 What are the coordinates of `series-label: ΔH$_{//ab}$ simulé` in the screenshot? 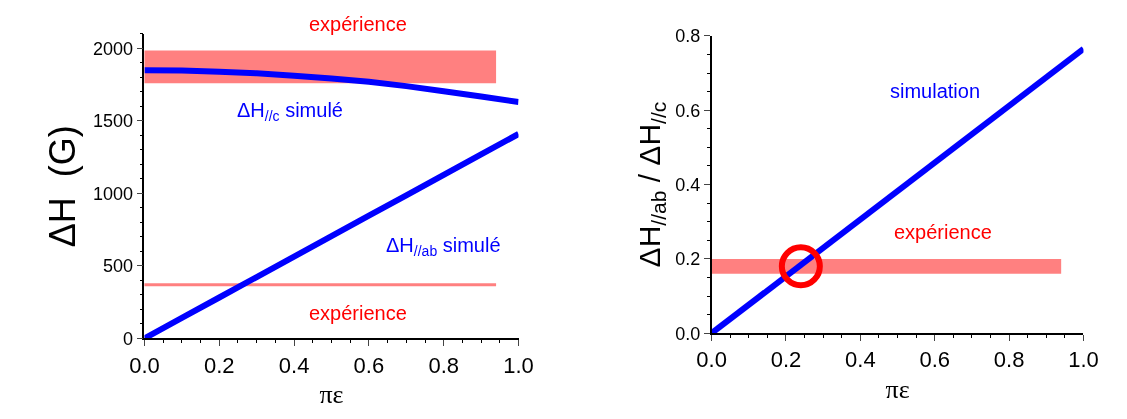 It's located at (443, 247).